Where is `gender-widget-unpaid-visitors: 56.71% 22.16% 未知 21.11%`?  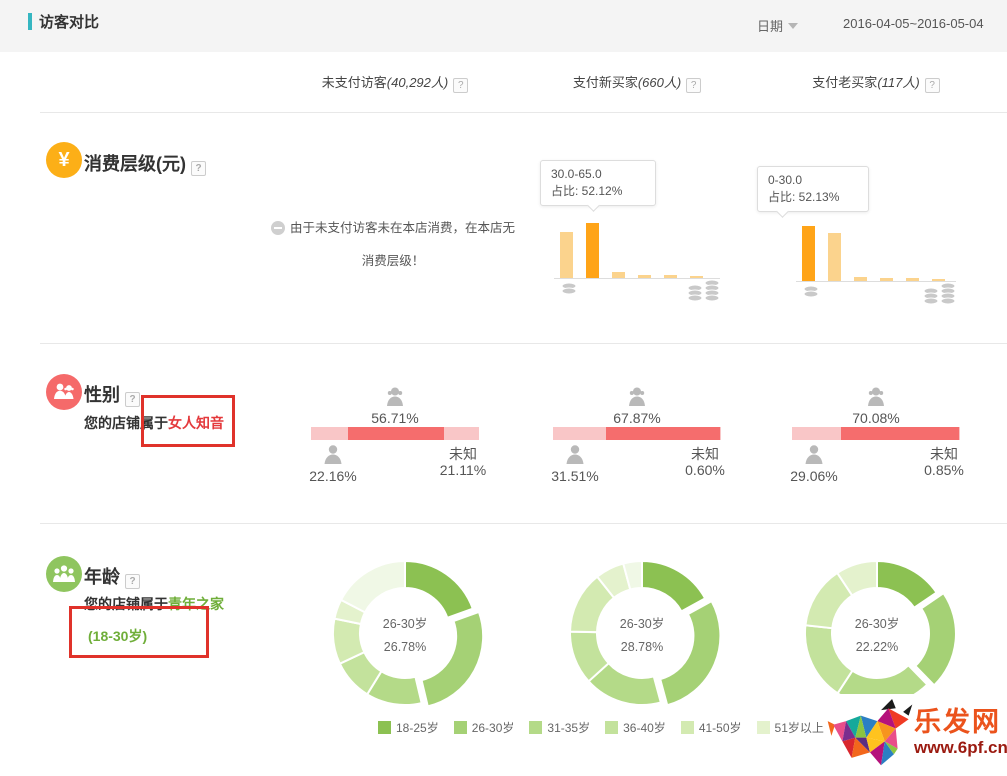 gender-widget-unpaid-visitors: 56.71% 22.16% 未知 21.11% is located at coordinates (395, 435).